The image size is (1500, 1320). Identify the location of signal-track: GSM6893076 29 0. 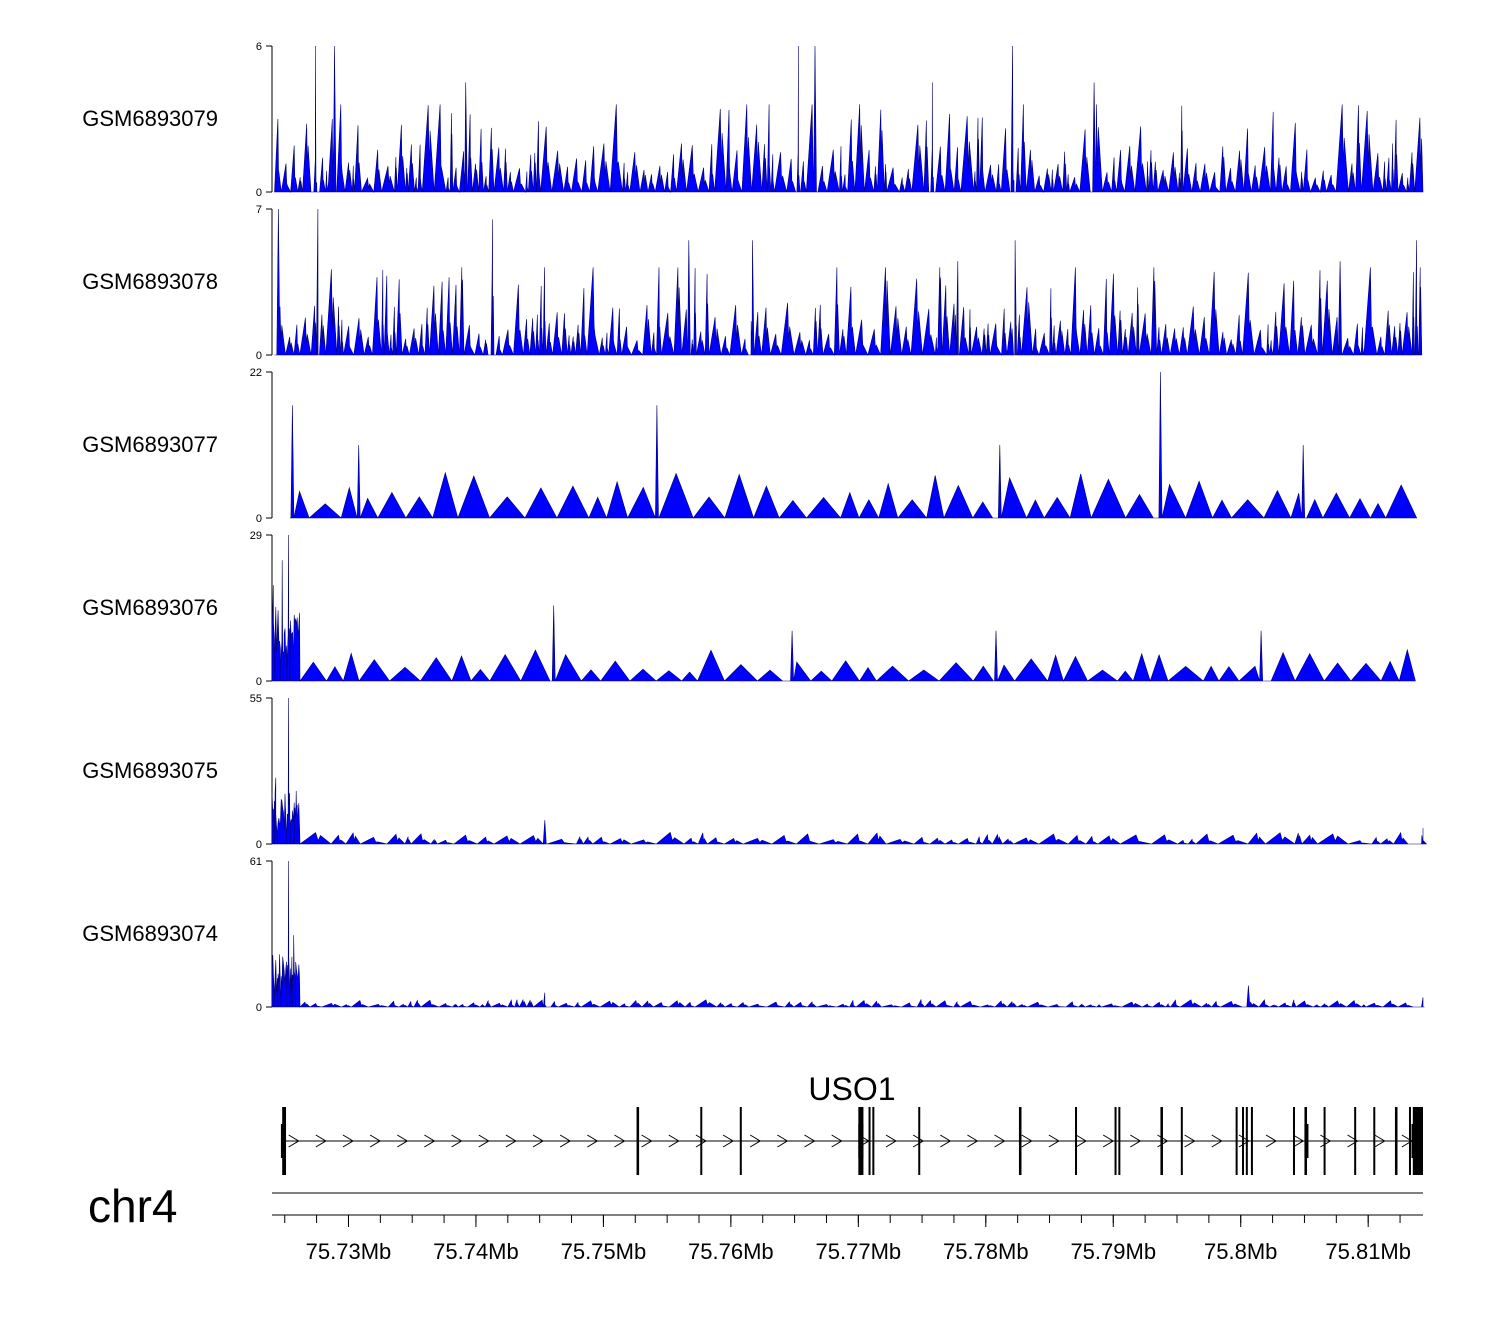
(749, 609).